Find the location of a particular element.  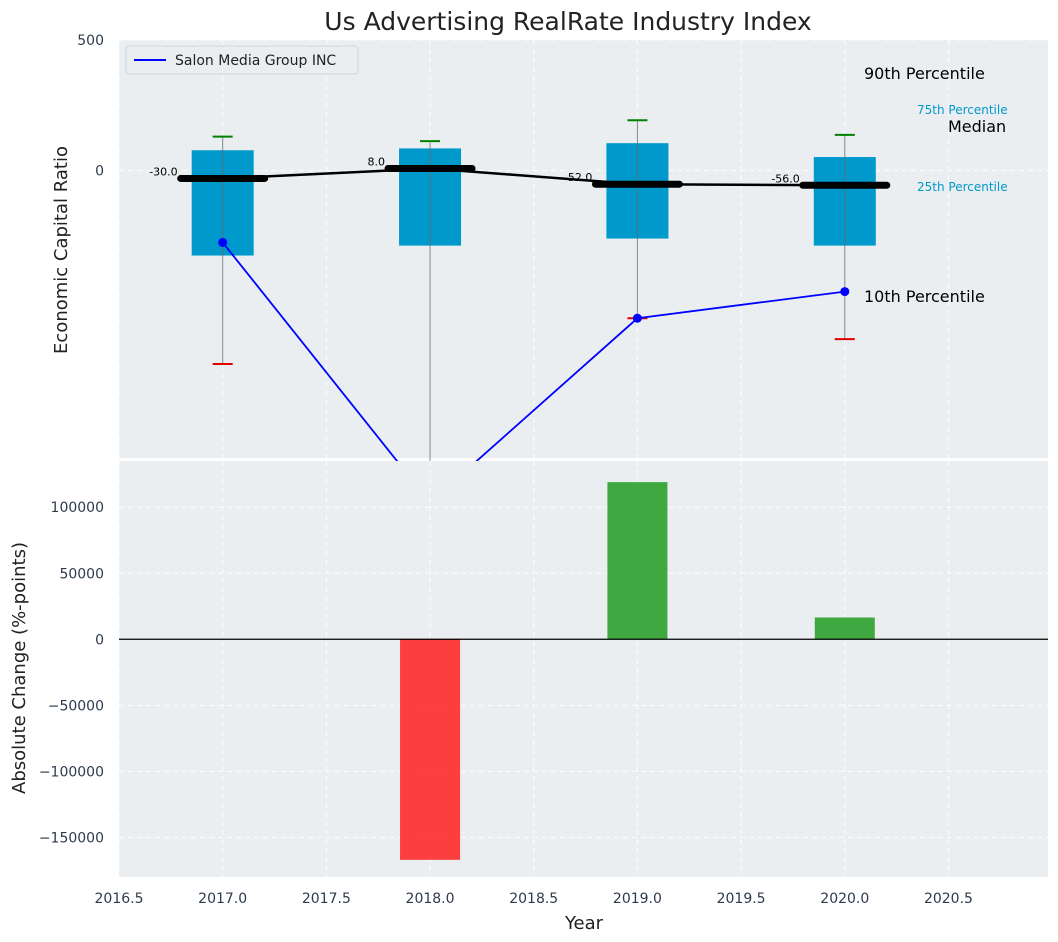

x-tick-label: 2019.0 is located at coordinates (637, 899).